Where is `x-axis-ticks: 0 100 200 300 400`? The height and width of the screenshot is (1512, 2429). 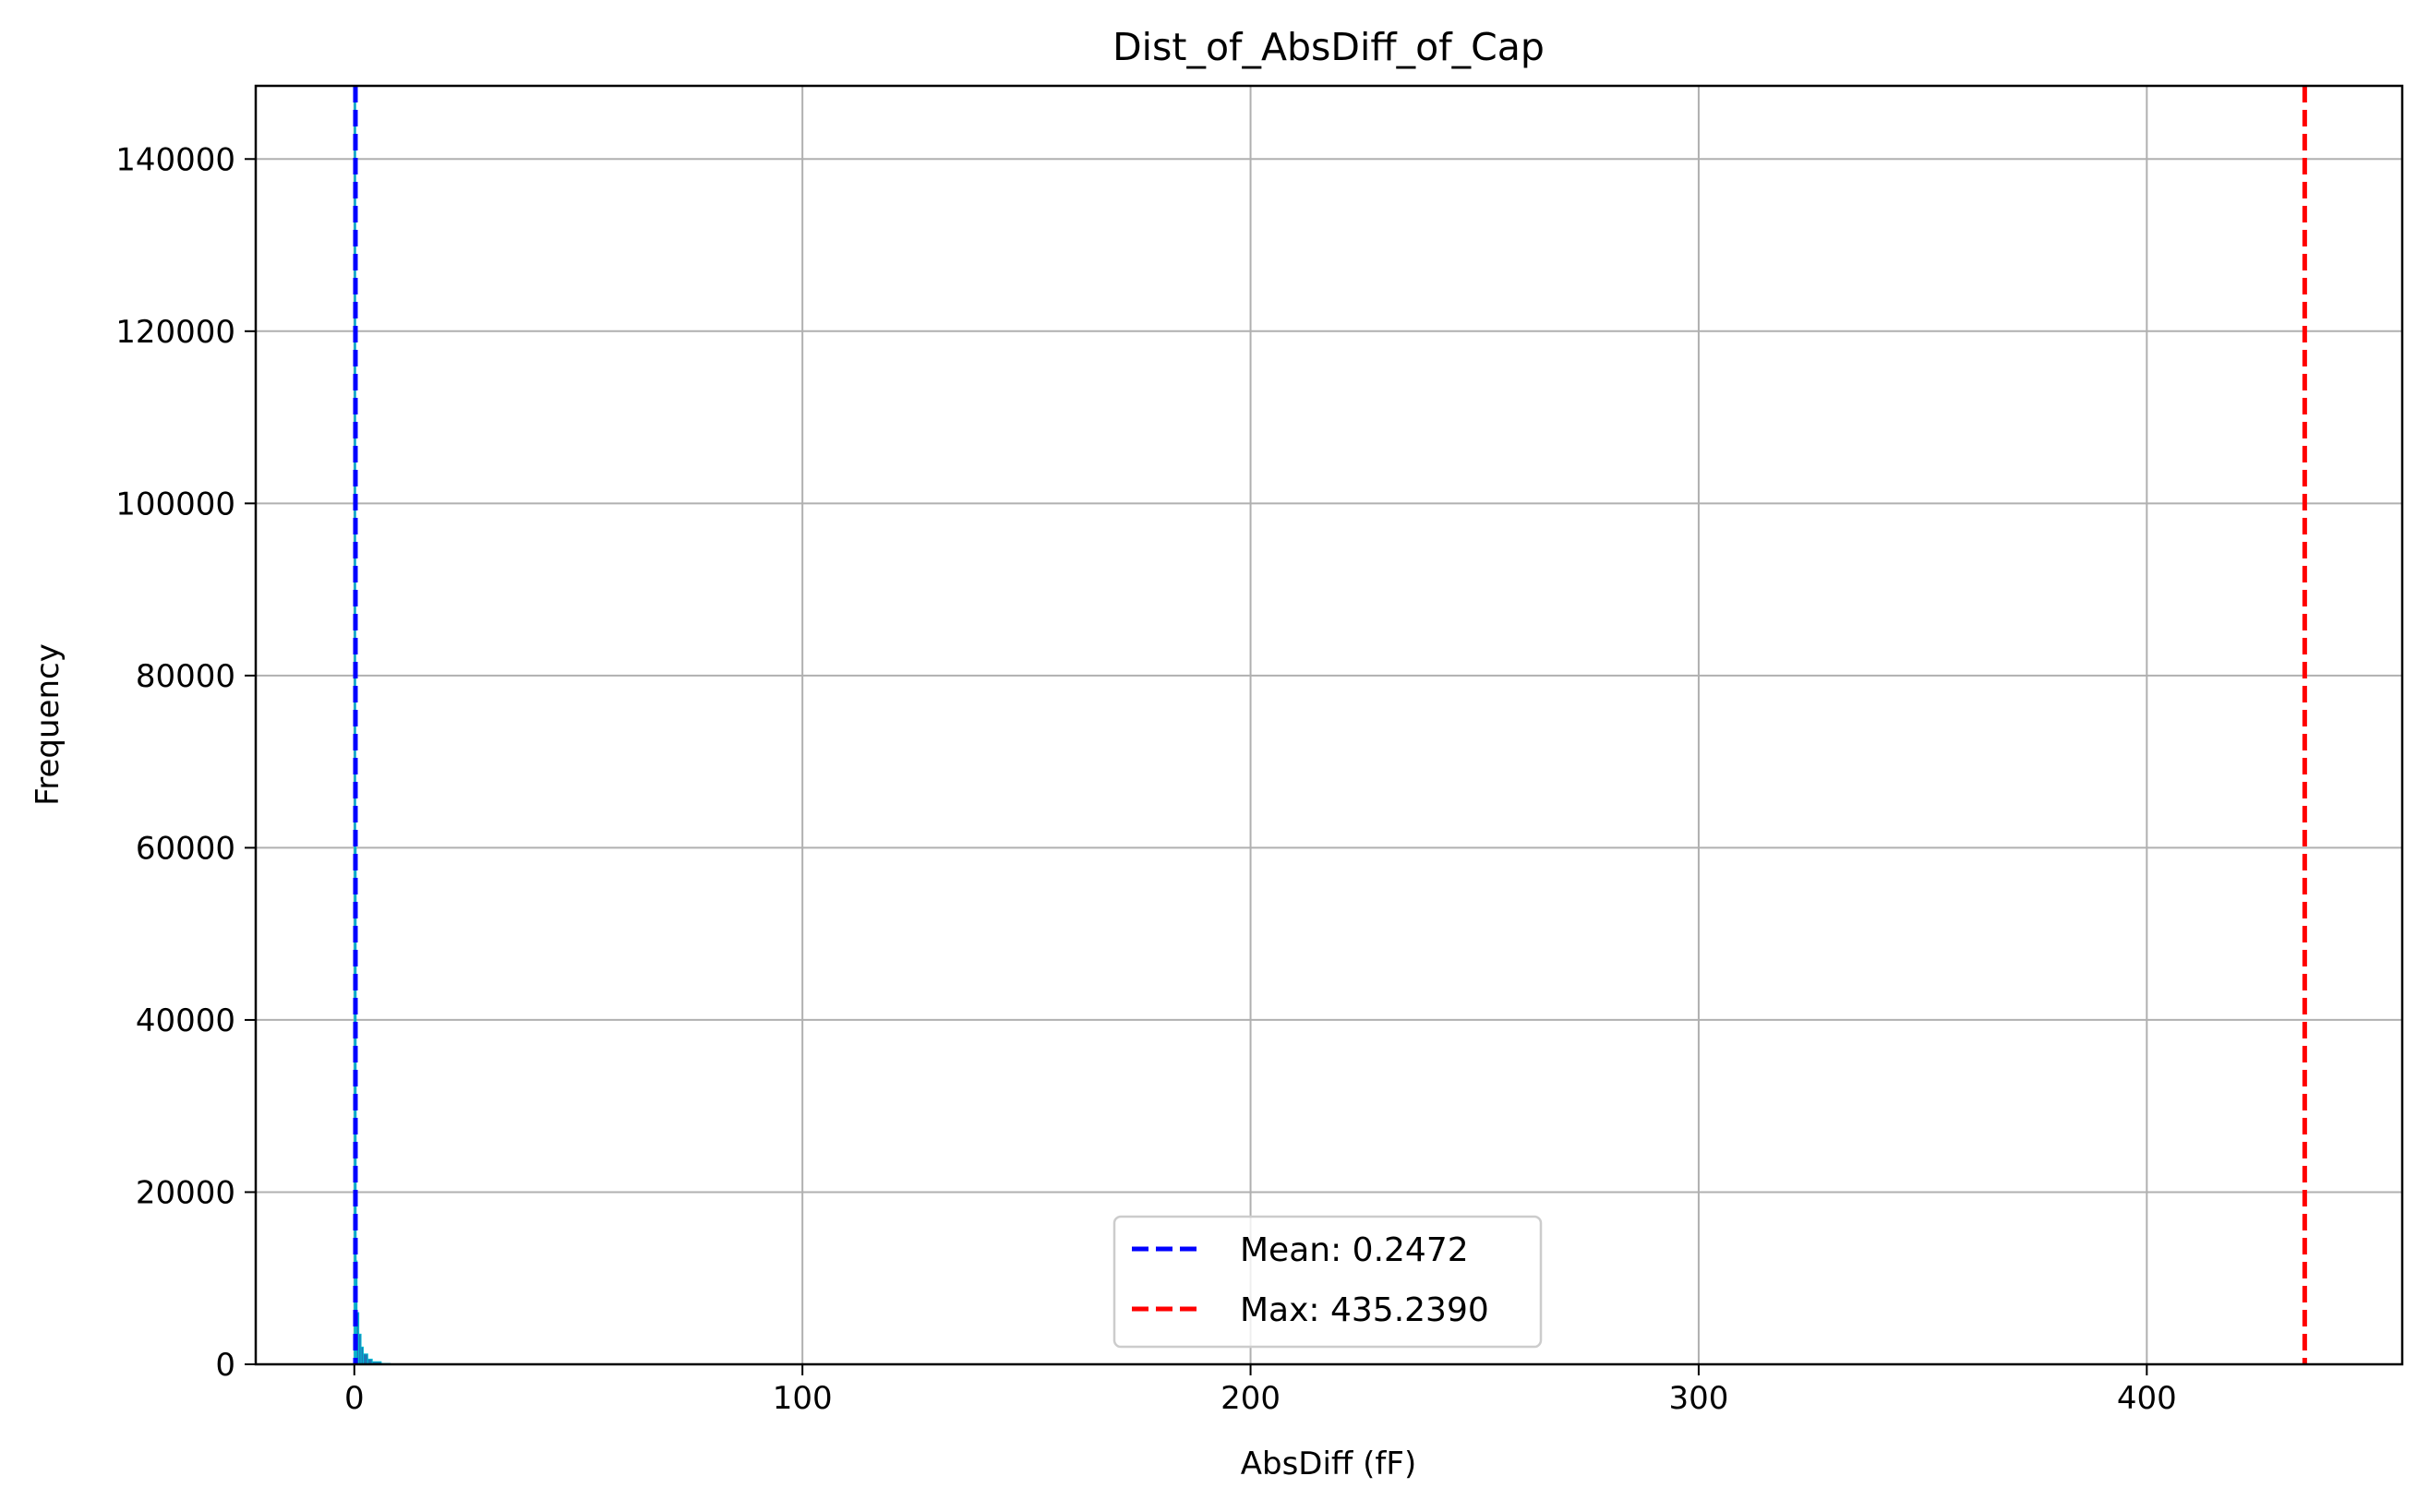
x-axis-ticks: 0 100 200 300 400 is located at coordinates (1260, 1390).